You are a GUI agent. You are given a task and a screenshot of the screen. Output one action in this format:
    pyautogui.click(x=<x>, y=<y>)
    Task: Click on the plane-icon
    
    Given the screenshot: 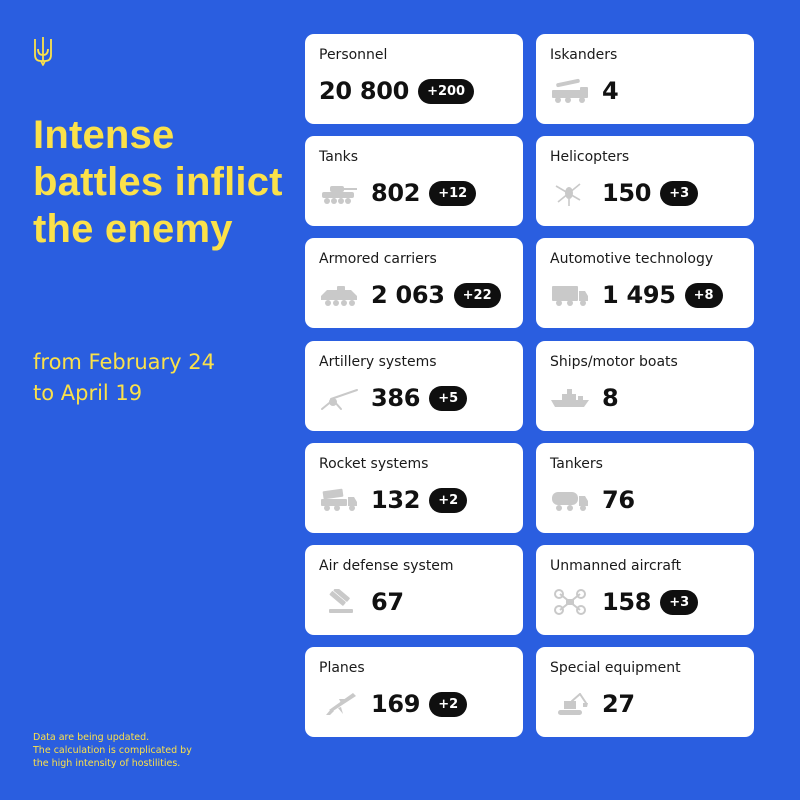 What is the action you would take?
    pyautogui.click(x=339, y=704)
    